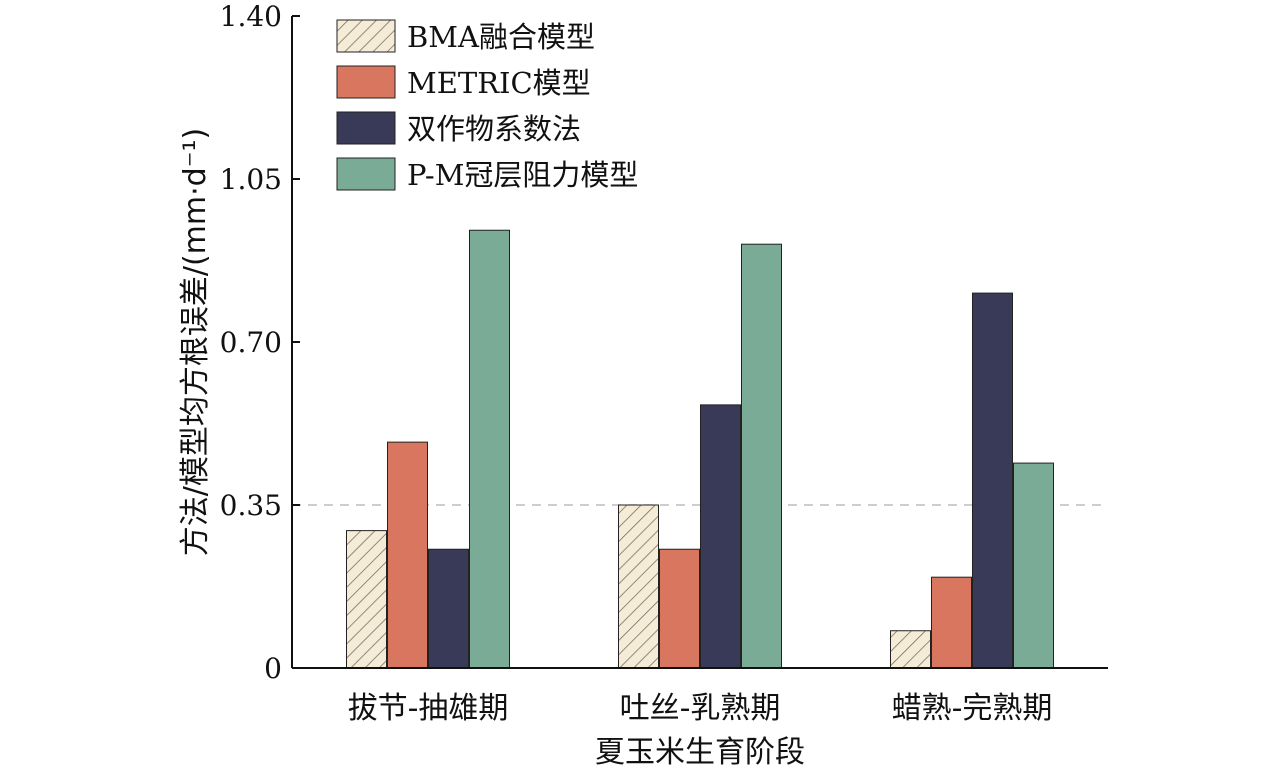 This screenshot has width=1276, height=772. Describe the element at coordinates (501, 37) in the screenshot. I see `legend-label: BMA融合模型` at that location.